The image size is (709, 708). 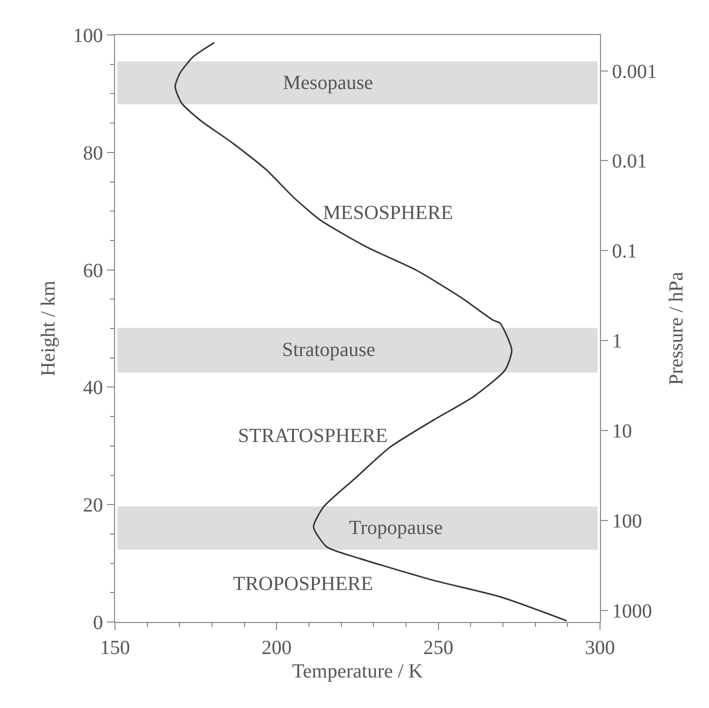 I want to click on y2-tick-label: 1000, so click(x=632, y=611).